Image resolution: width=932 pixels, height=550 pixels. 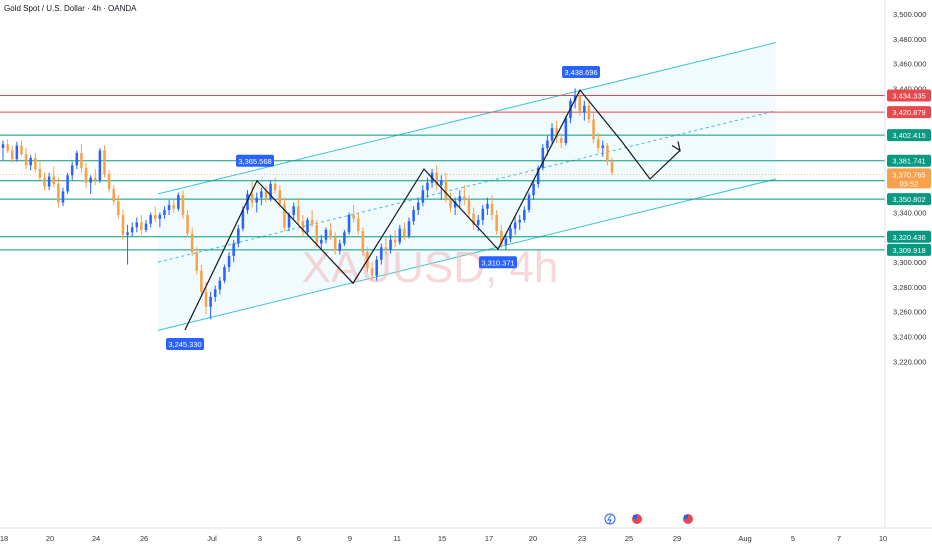 What do you see at coordinates (466, 535) in the screenshot?
I see `time-axis: 18 20 24 26 Jul 3 6 9 11 15 17 20 23 25 29 Aug 5 7 10` at bounding box center [466, 535].